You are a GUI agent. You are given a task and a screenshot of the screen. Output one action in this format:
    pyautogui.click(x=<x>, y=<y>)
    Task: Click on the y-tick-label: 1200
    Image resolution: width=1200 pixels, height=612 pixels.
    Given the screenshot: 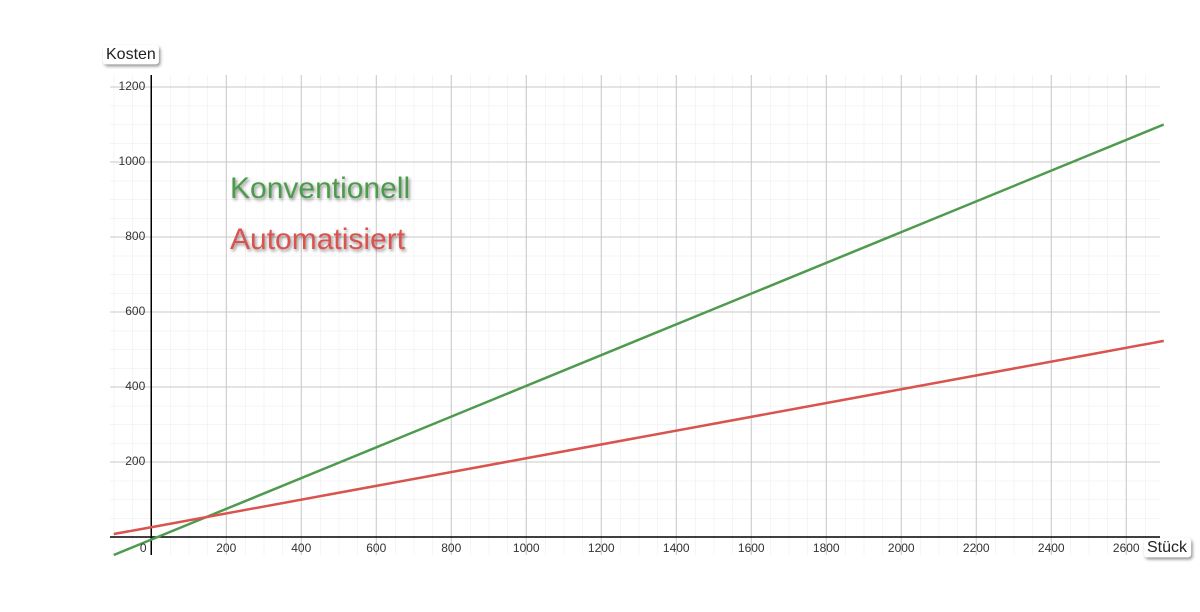 What is the action you would take?
    pyautogui.click(x=132, y=86)
    